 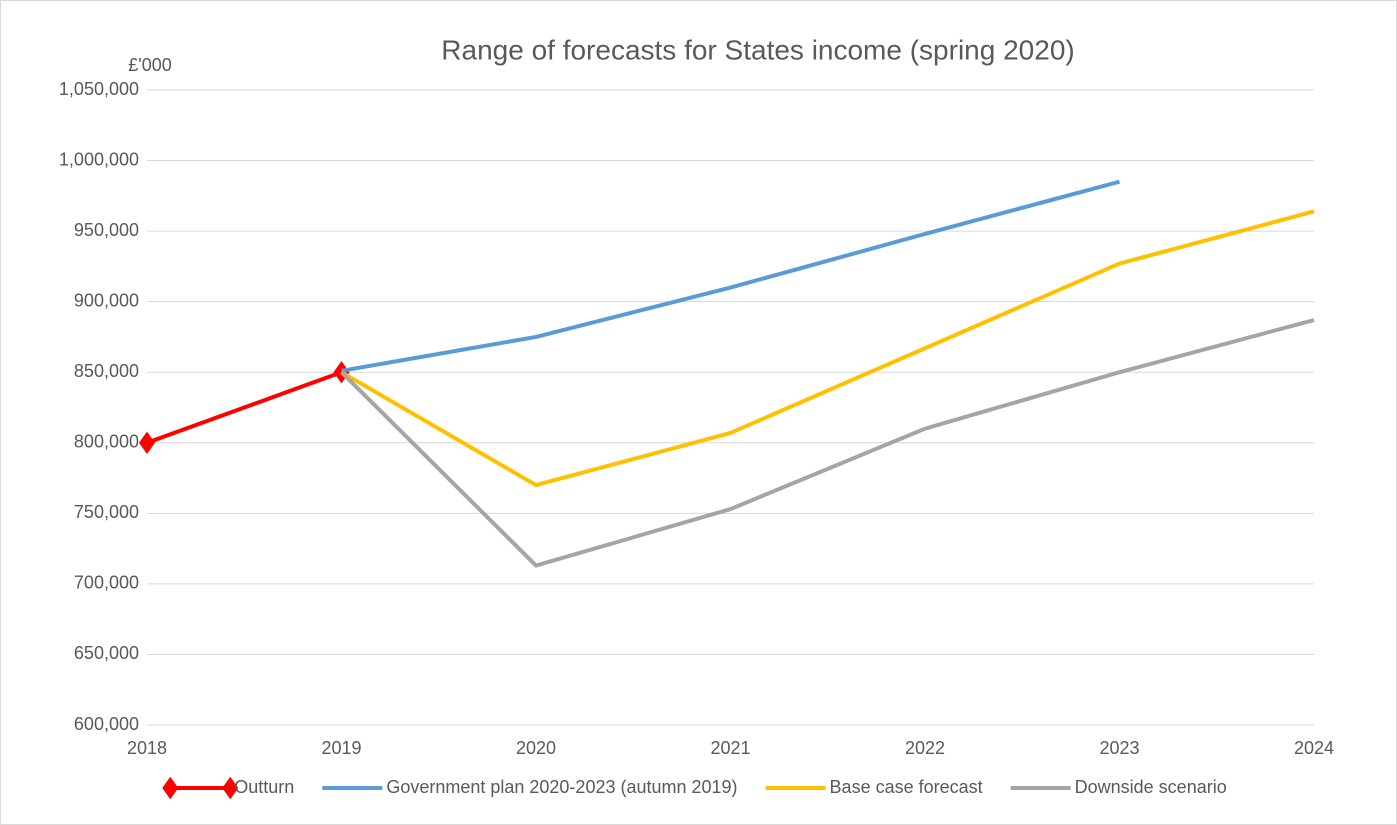 What do you see at coordinates (1314, 748) in the screenshot?
I see `x-tick-label: 2024` at bounding box center [1314, 748].